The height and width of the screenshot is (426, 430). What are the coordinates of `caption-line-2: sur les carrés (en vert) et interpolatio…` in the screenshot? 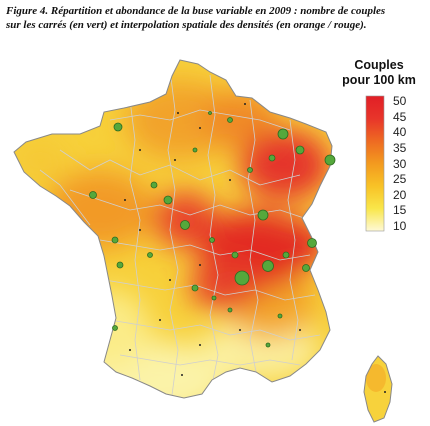 It's located at (186, 25).